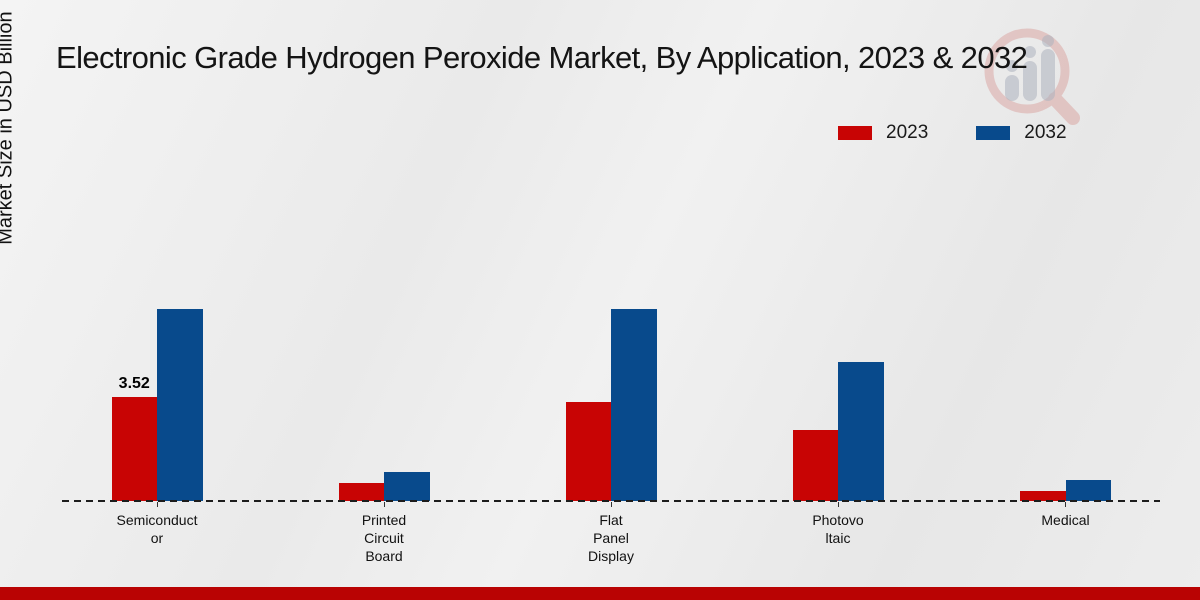 The image size is (1200, 600). What do you see at coordinates (907, 132) in the screenshot?
I see `legend-label-2023: 2023` at bounding box center [907, 132].